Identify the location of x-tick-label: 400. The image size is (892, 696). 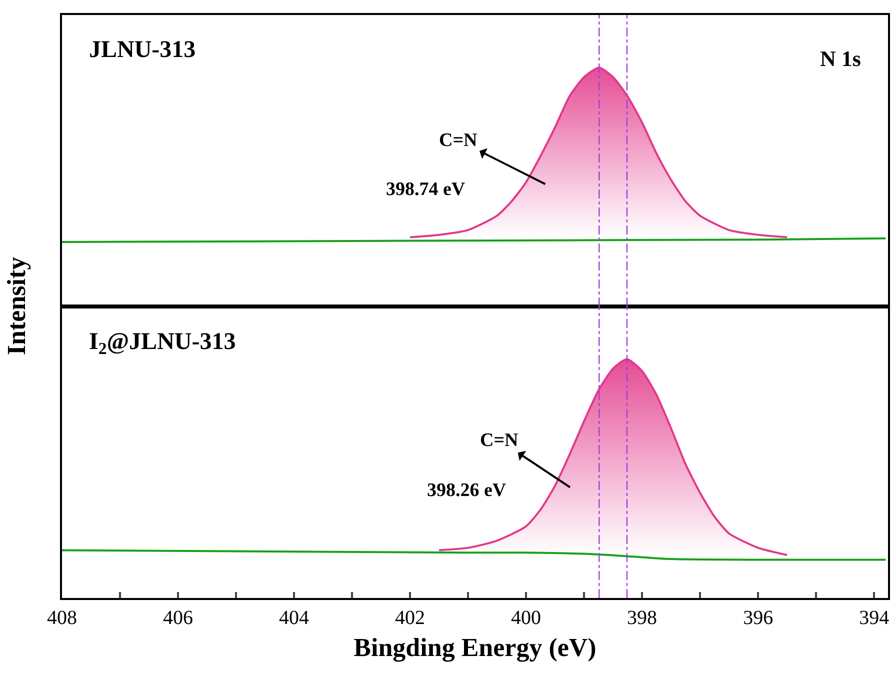
(526, 618).